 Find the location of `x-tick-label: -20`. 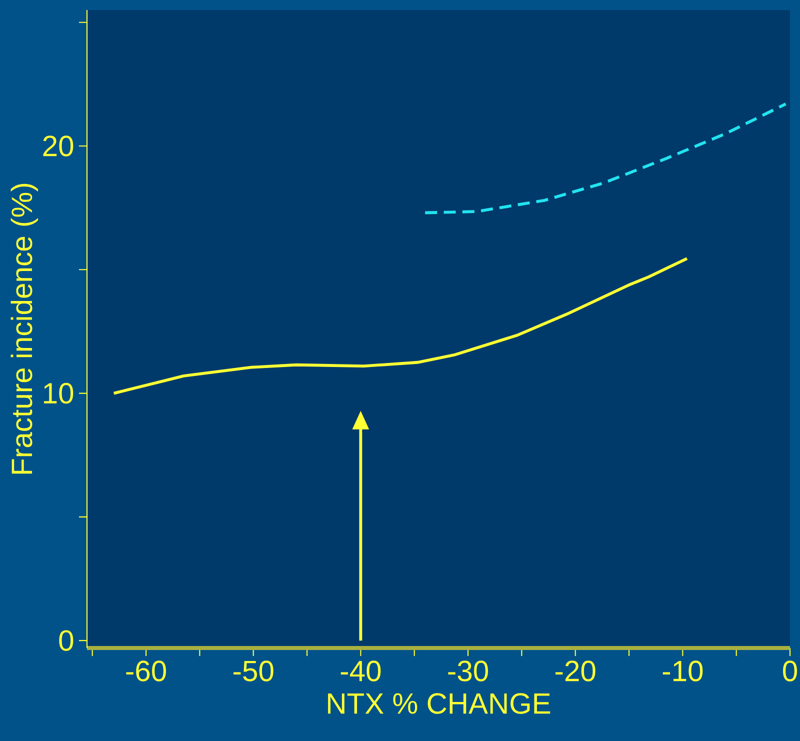

x-tick-label: -20 is located at coordinates (576, 671).